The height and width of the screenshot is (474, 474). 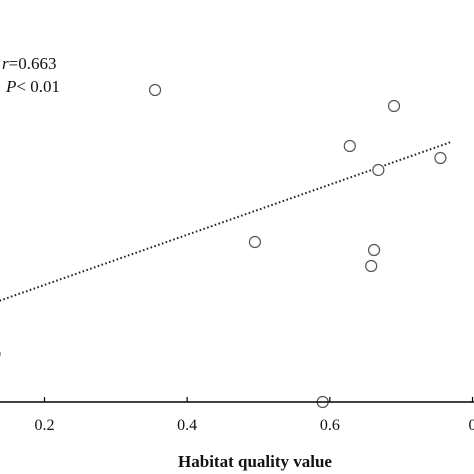 I want to click on x-ticks-layer: 0.2 0.4 0.6 0, so click(x=254, y=415).